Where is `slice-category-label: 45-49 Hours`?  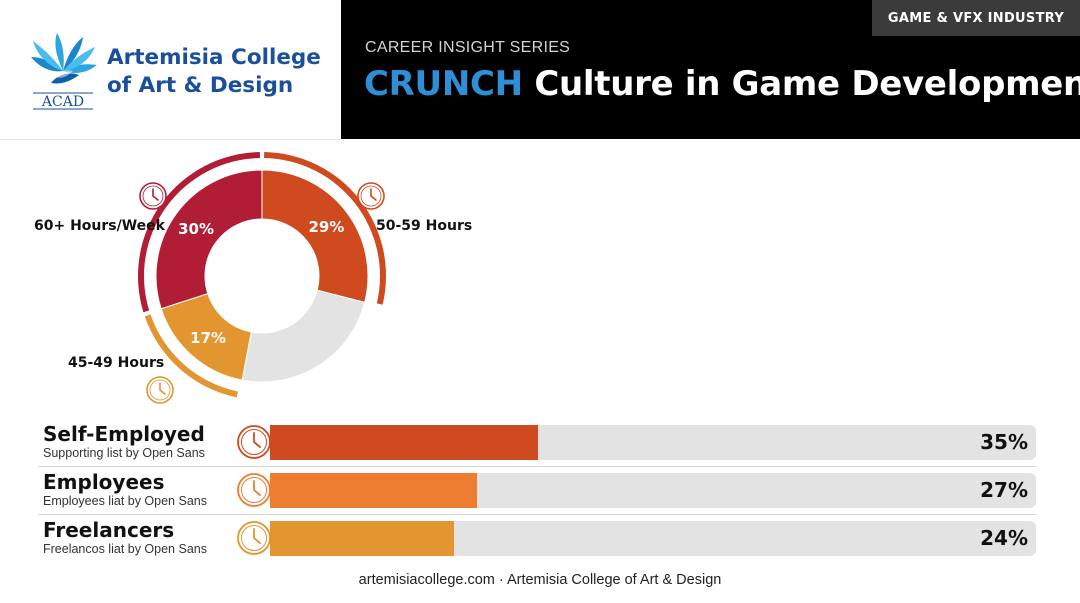 slice-category-label: 45-49 Hours is located at coordinates (116, 363).